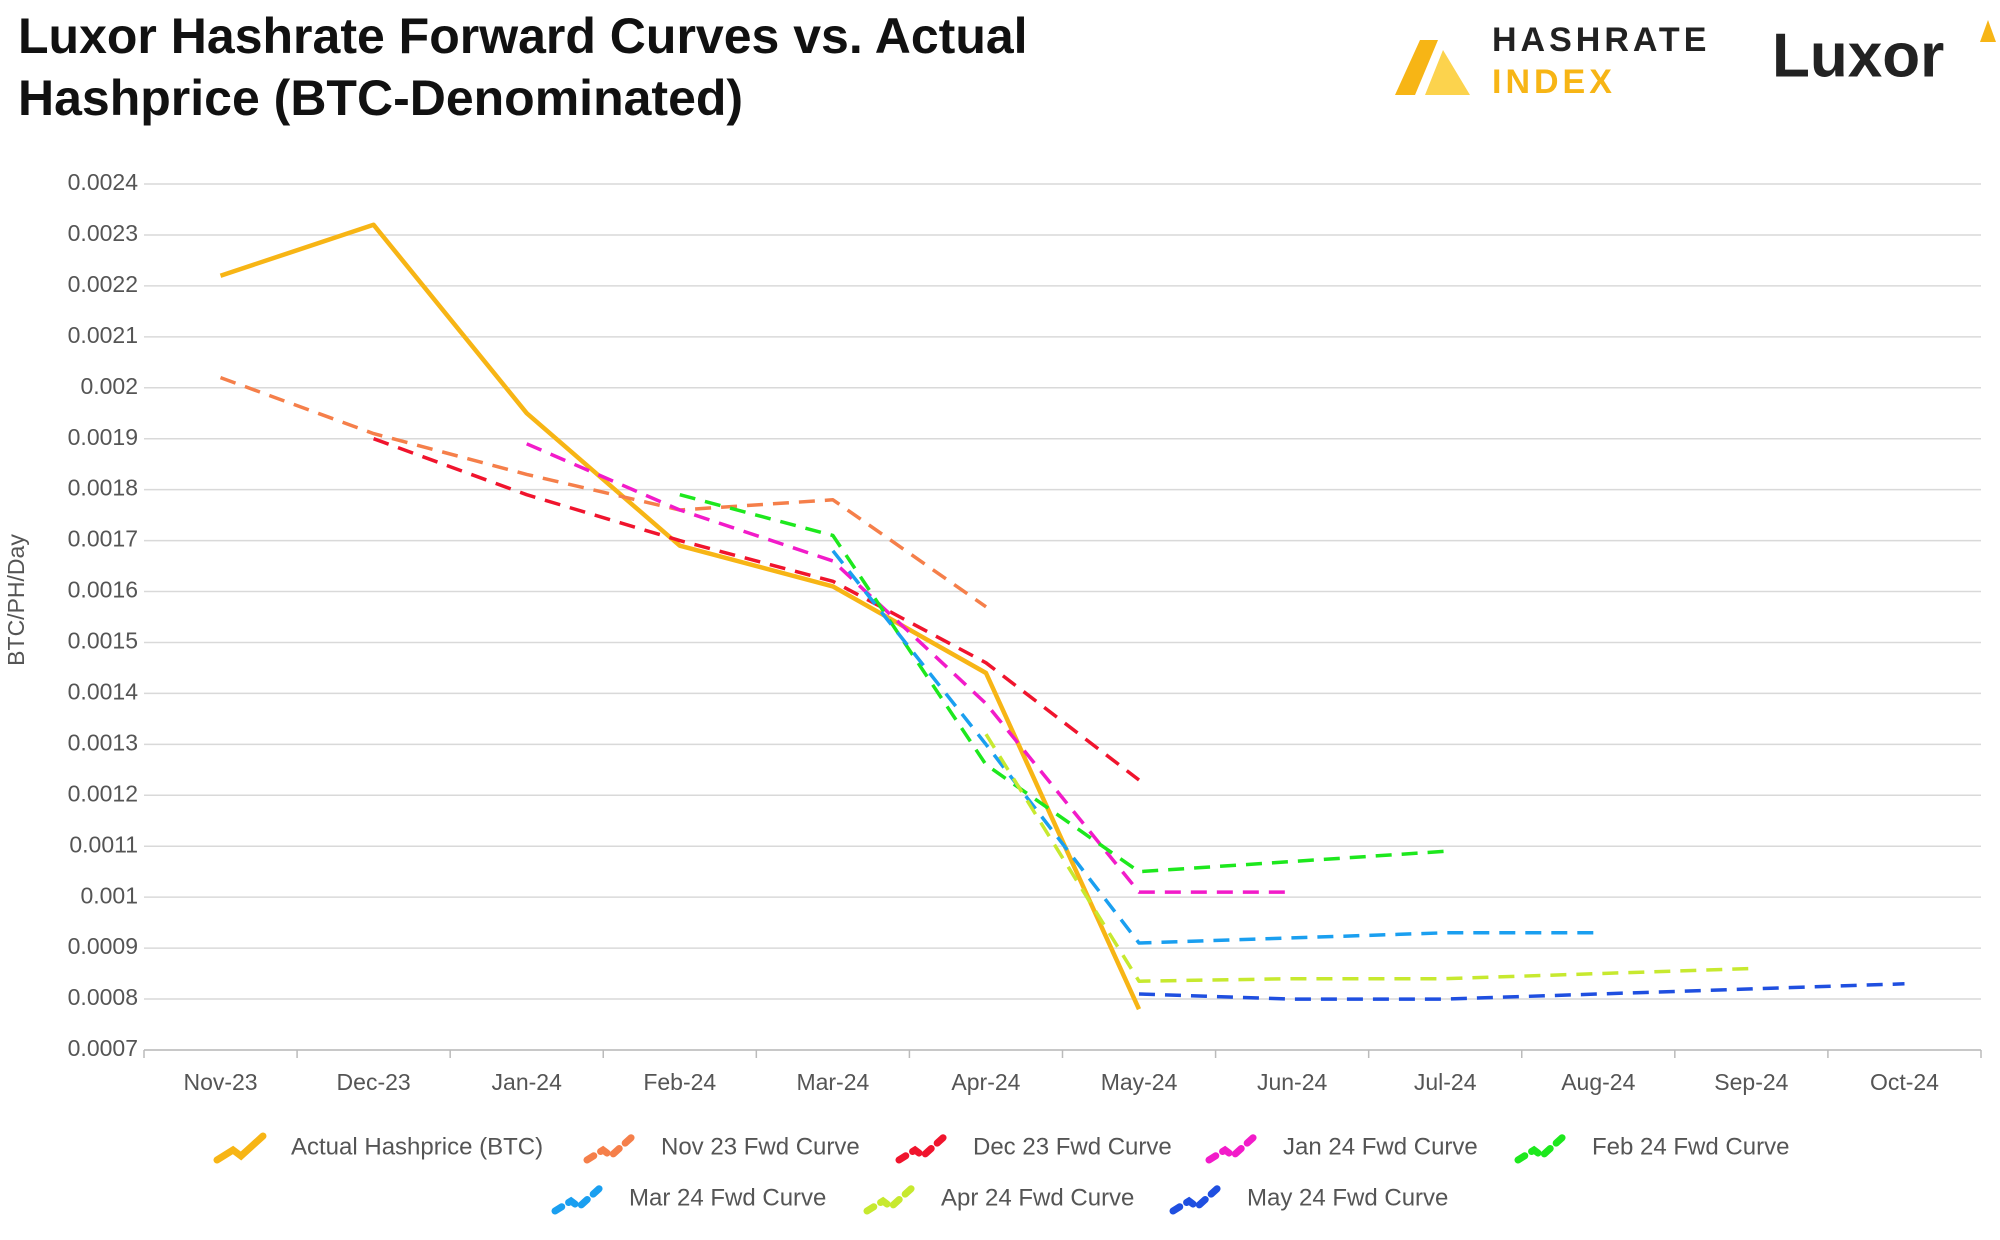 This screenshot has height=1240, width=2000. Describe the element at coordinates (103, 946) in the screenshot. I see `y-tick-label: 0.0009` at that location.